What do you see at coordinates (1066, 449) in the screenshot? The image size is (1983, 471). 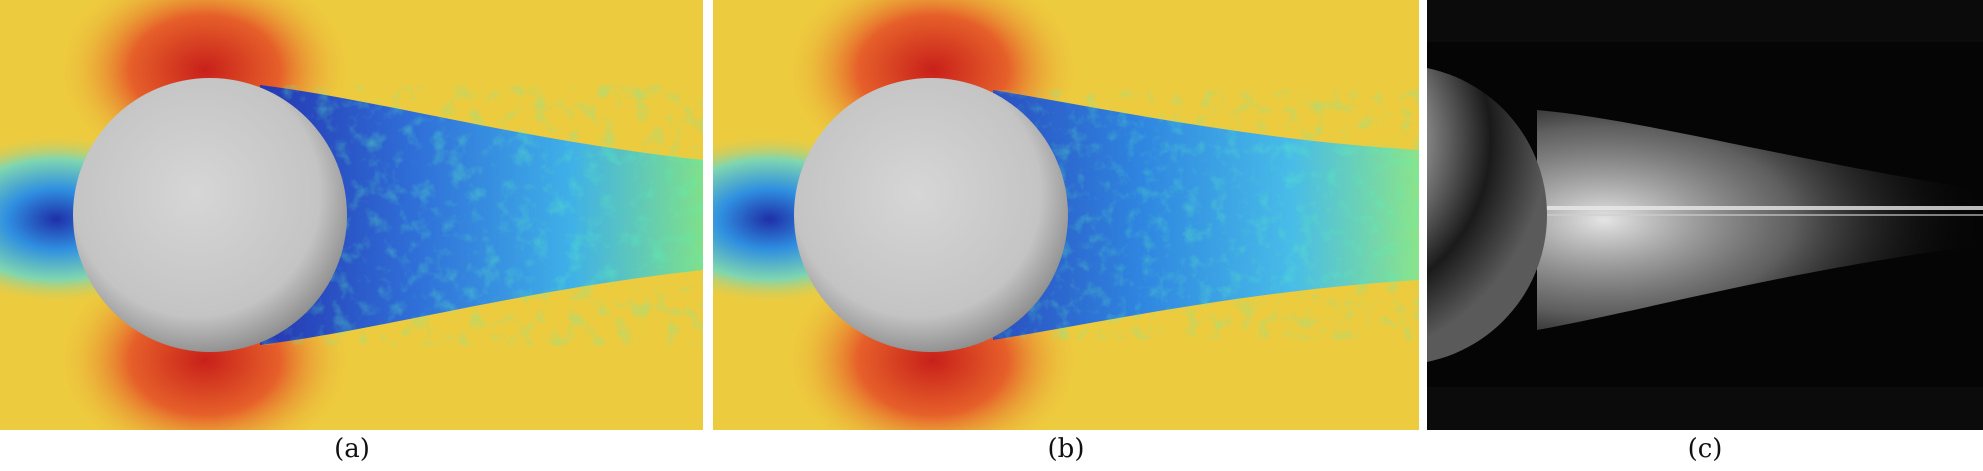 I see `caption-b: (b)` at bounding box center [1066, 449].